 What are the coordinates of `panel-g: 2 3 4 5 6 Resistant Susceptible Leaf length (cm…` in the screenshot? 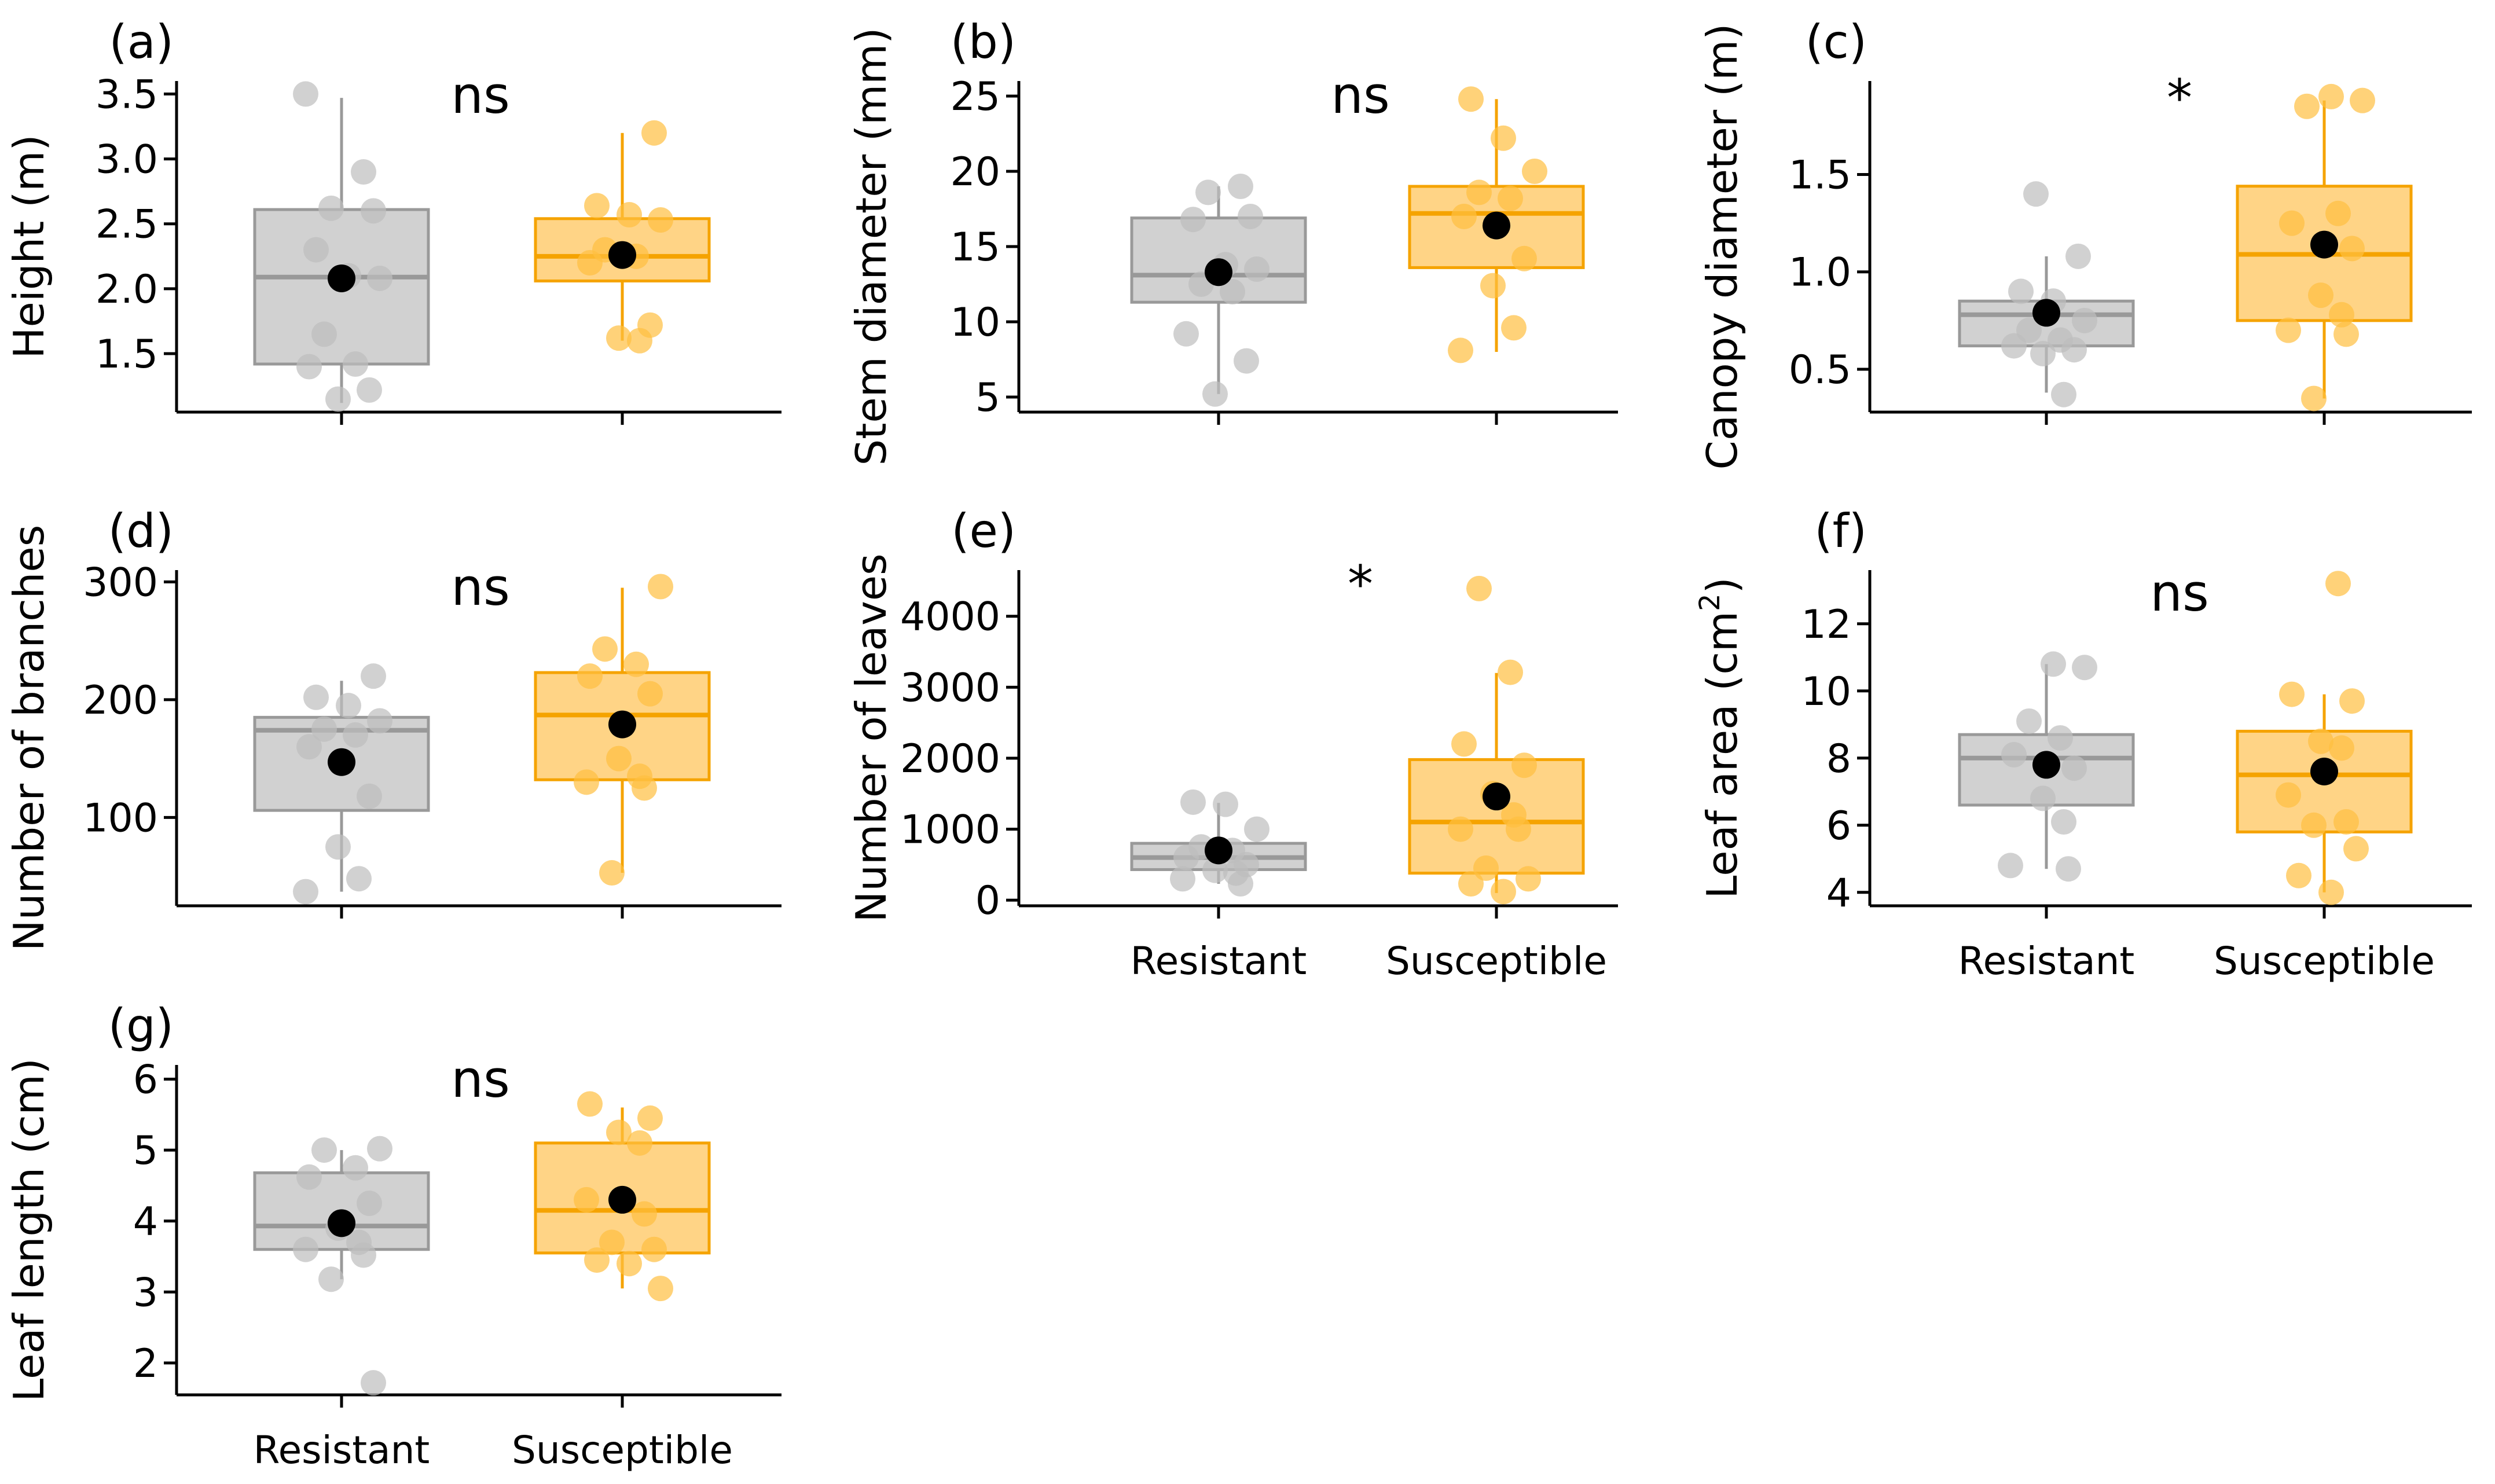 It's located at (393, 1235).